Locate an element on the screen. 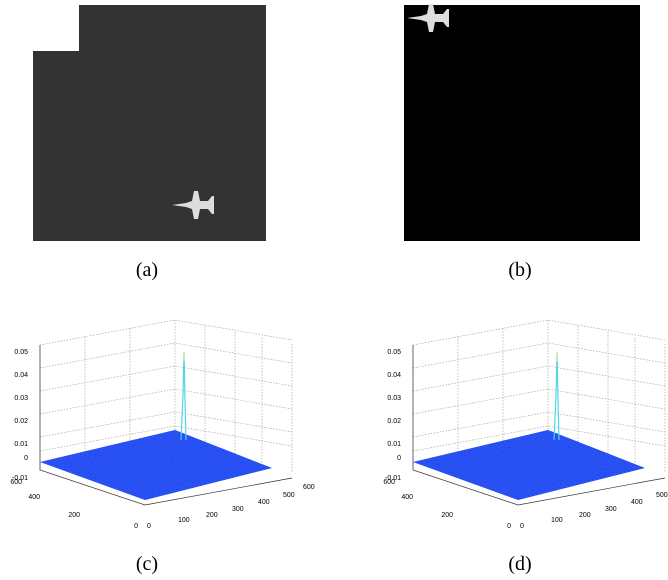  x-tick-label: 600 is located at coordinates (309, 487).